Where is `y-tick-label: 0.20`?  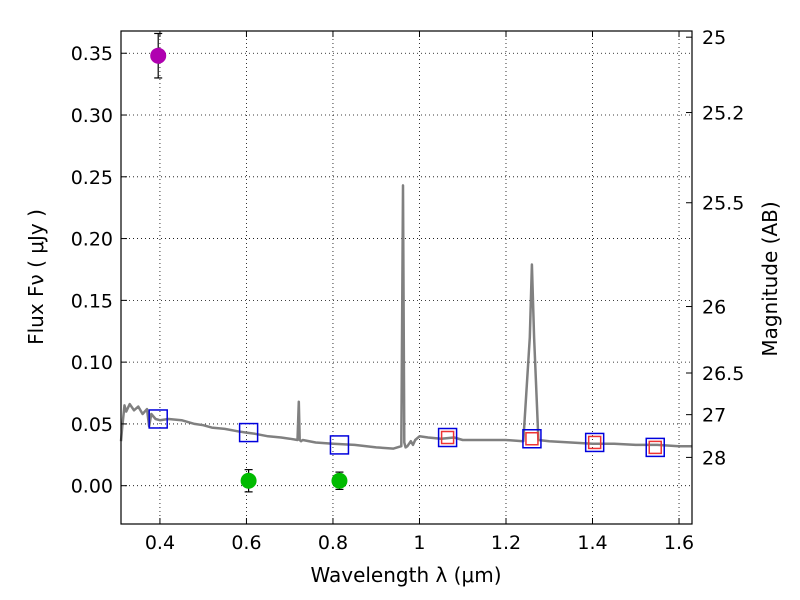
y-tick-label: 0.20 is located at coordinates (92, 240).